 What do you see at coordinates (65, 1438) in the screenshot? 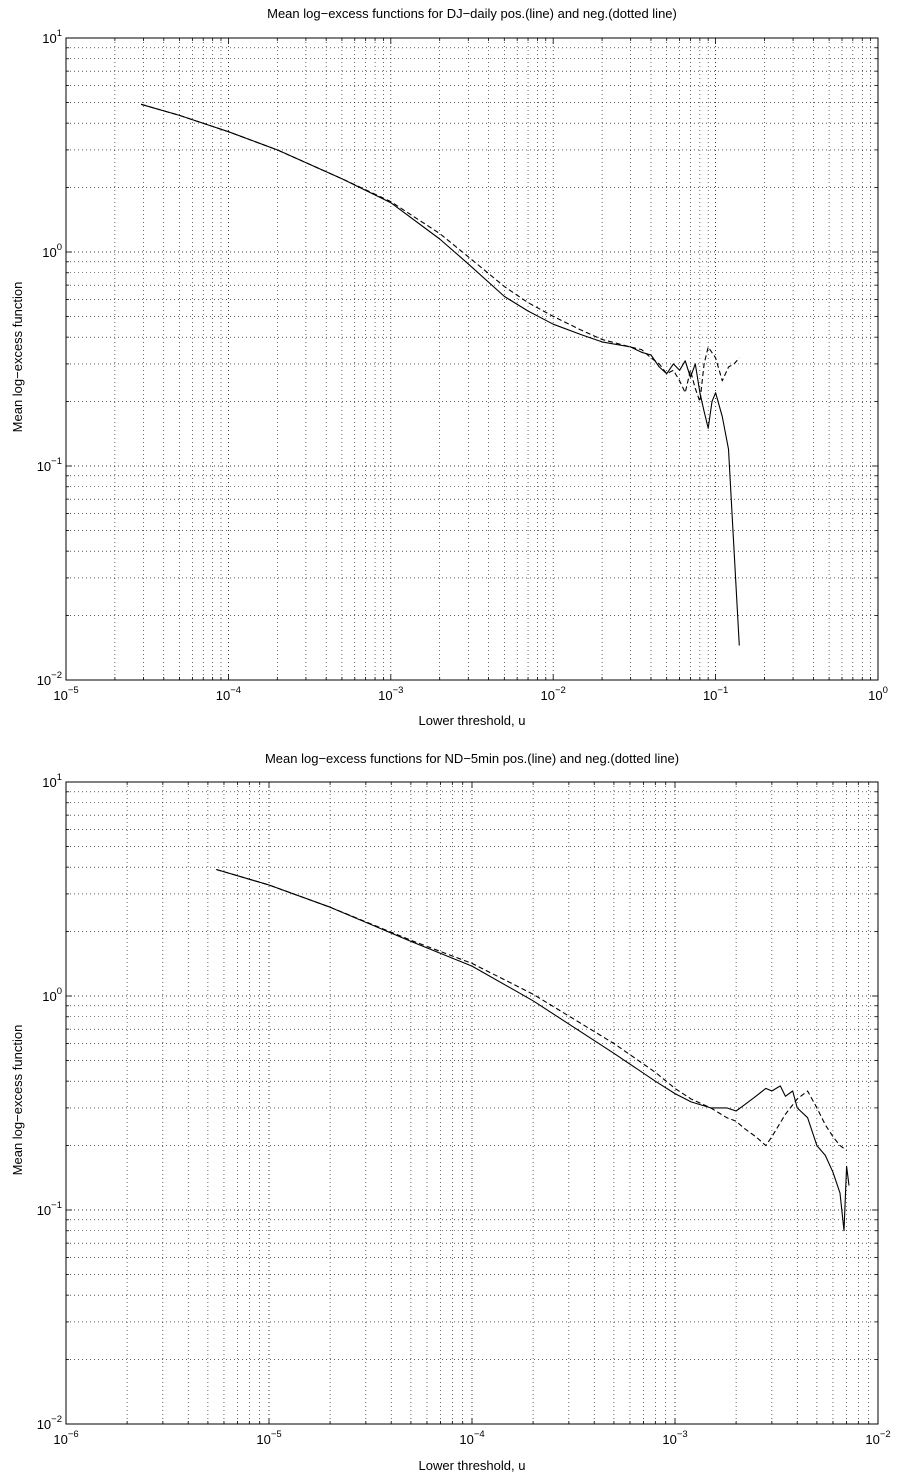
I see `x-tick-label: 10⁻⁶` at bounding box center [65, 1438].